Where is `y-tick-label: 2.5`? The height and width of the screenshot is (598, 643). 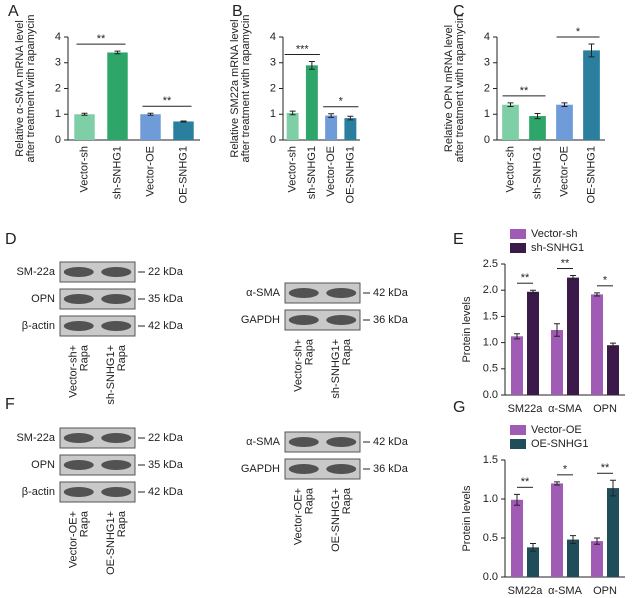
y-tick-label: 2.5 is located at coordinates (490, 264).